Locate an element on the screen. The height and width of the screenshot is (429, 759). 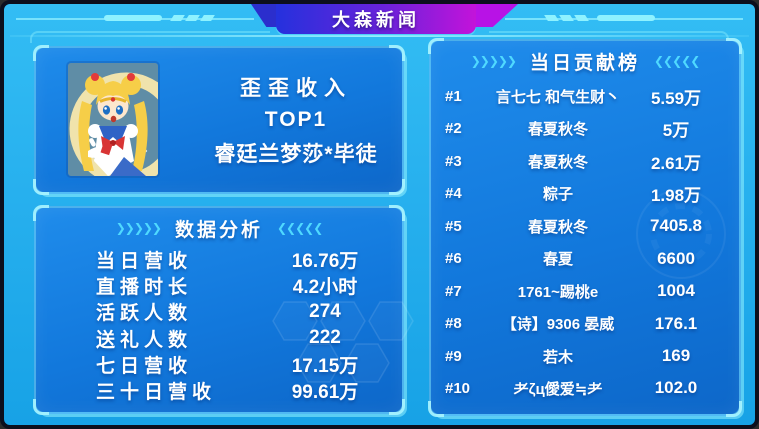
stat-value: 4.2小时 is located at coordinates (325, 287).